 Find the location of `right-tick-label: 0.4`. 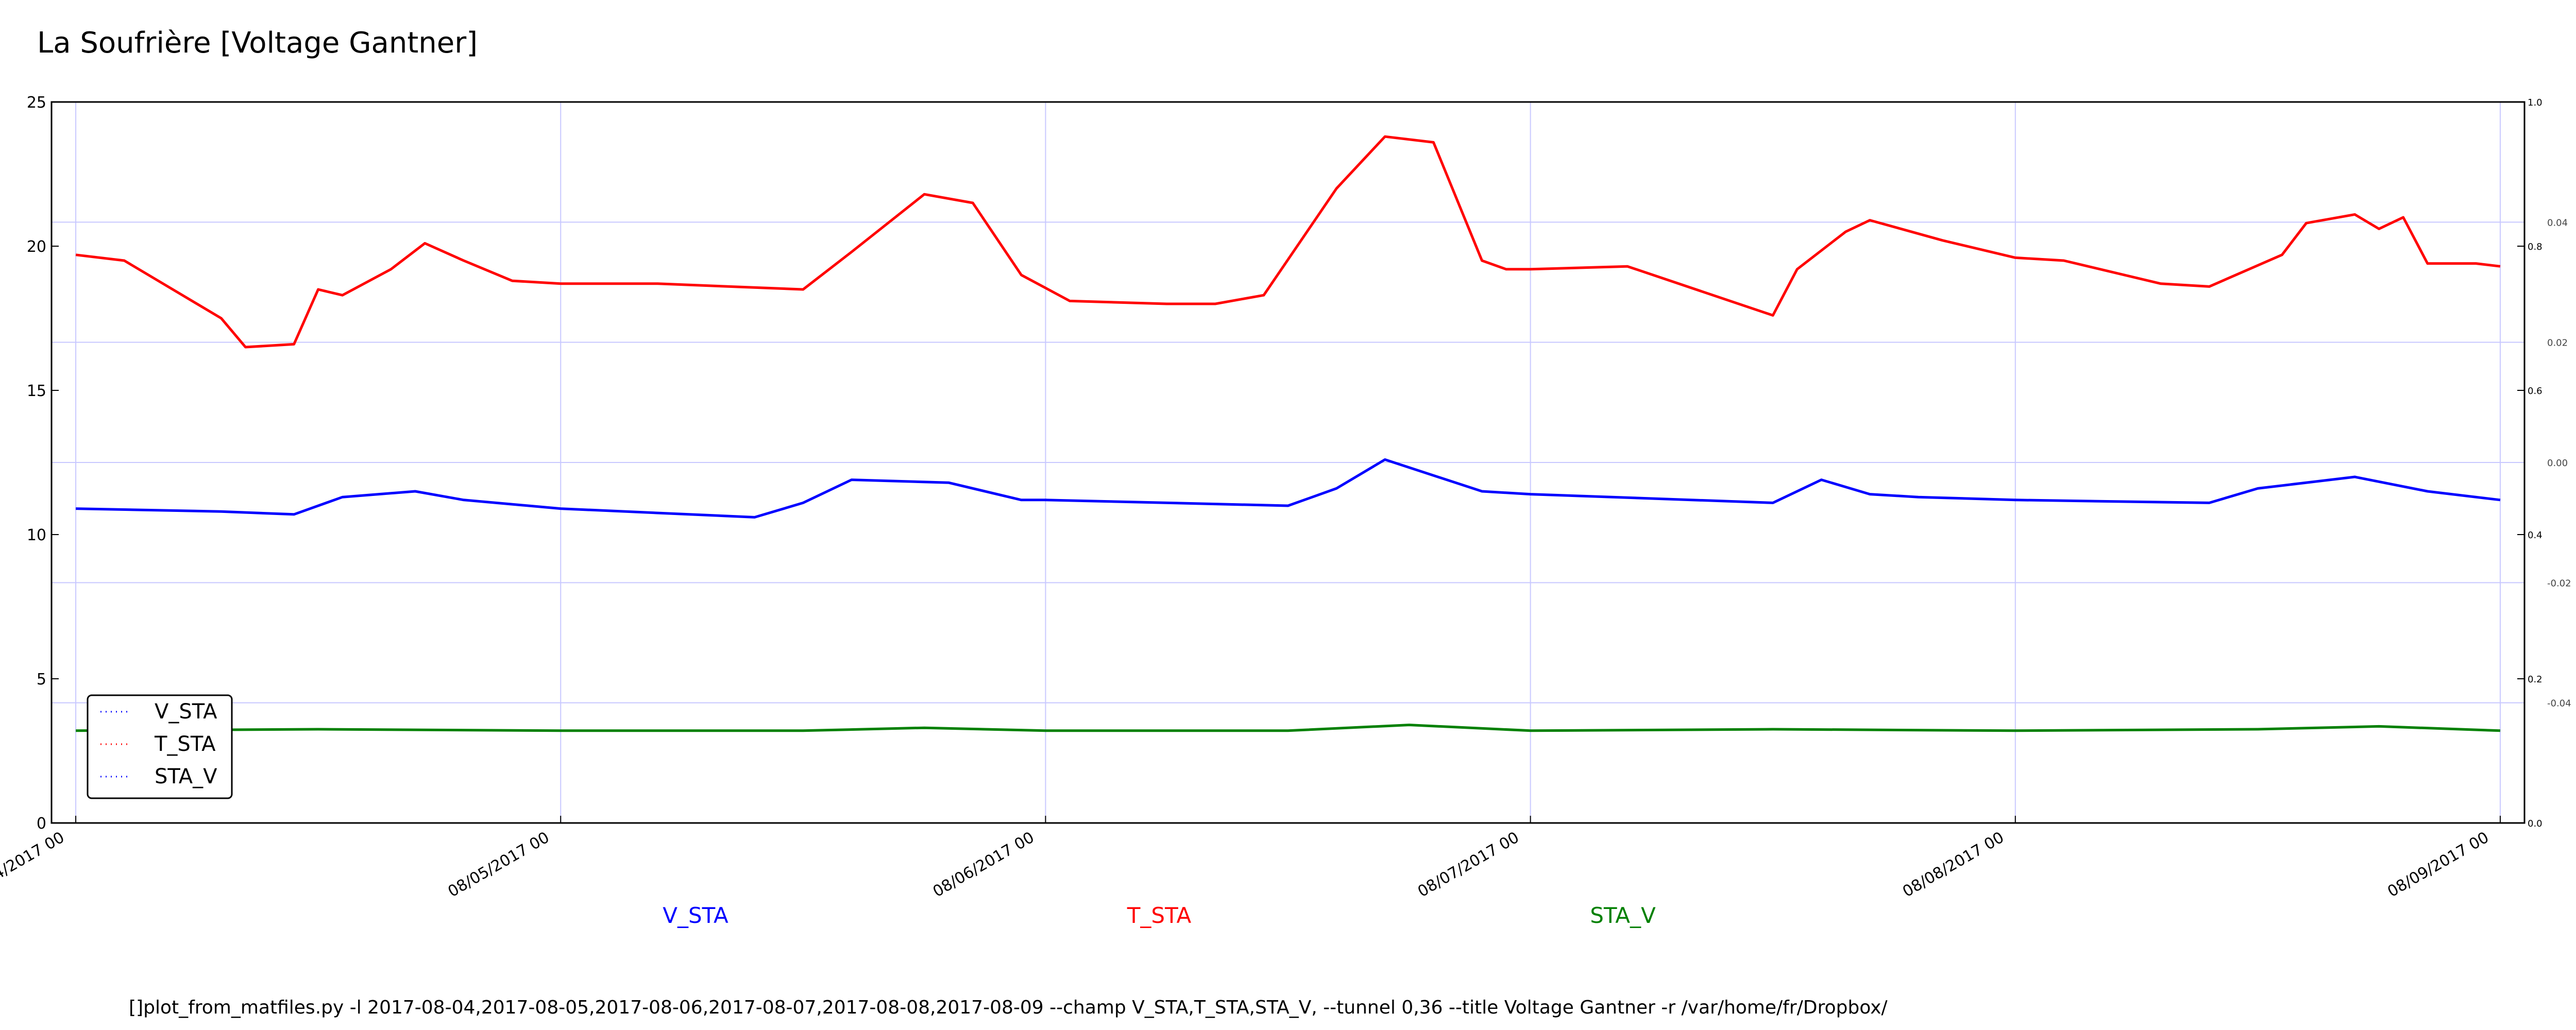

right-tick-label: 0.4 is located at coordinates (2535, 535).